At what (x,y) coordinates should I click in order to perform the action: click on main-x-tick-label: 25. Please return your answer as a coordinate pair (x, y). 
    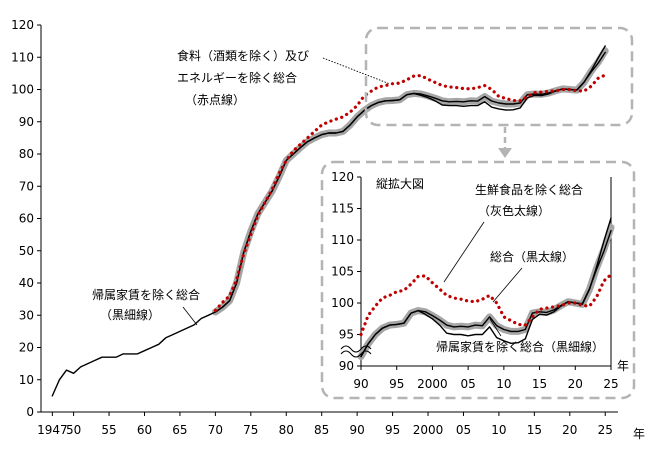
    Looking at the image, I should click on (605, 430).